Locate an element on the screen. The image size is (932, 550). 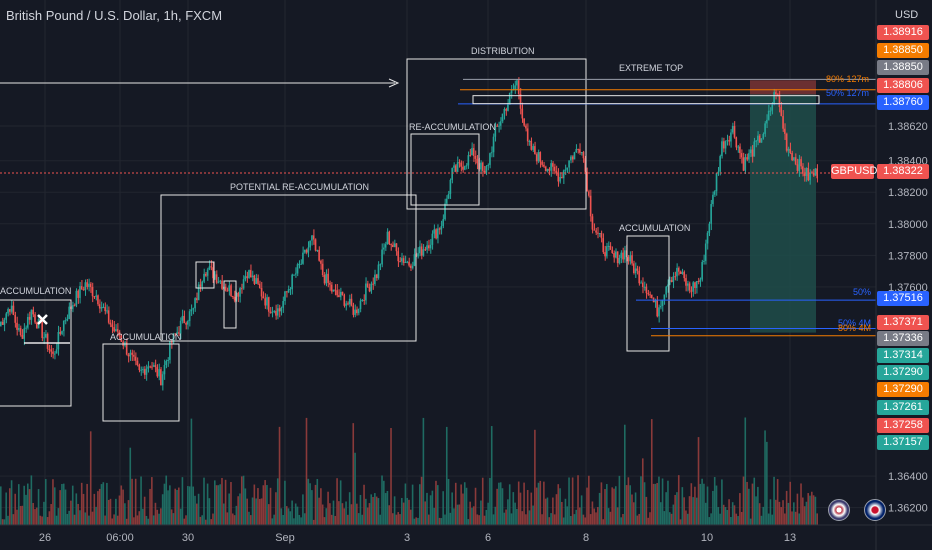
price-tag: 1.37290 is located at coordinates (903, 372).